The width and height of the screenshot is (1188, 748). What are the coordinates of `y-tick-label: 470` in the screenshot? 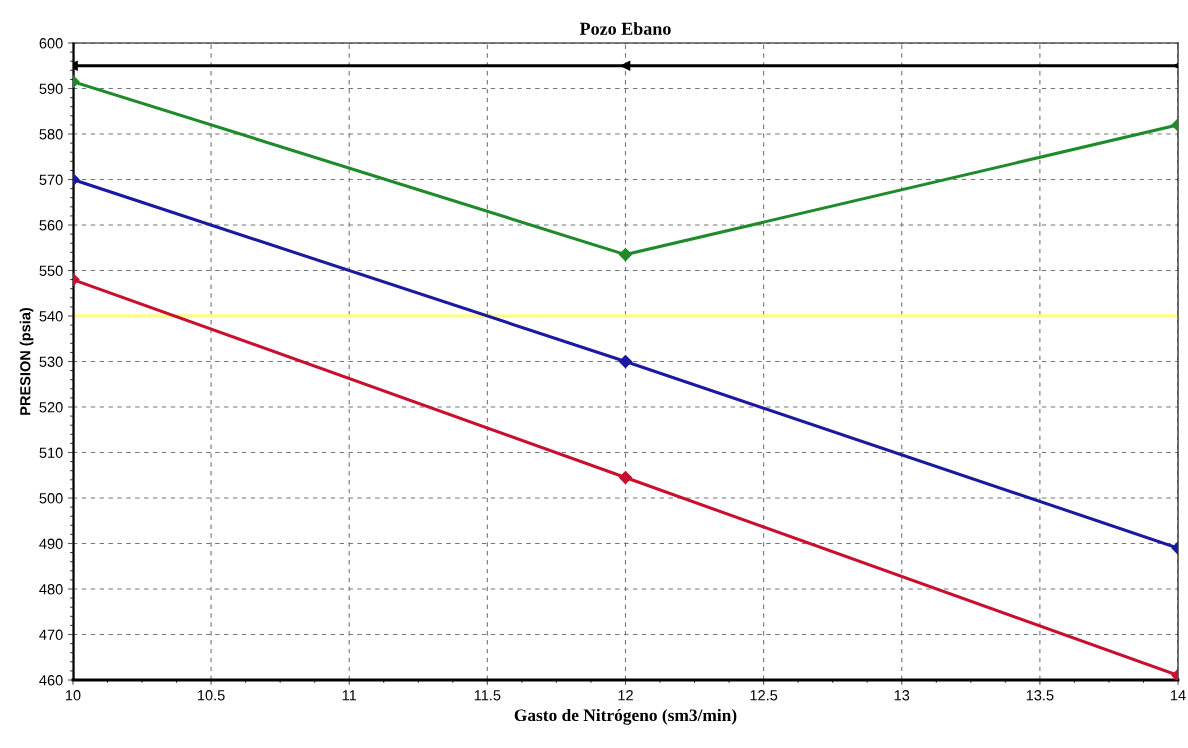 It's located at (51, 634).